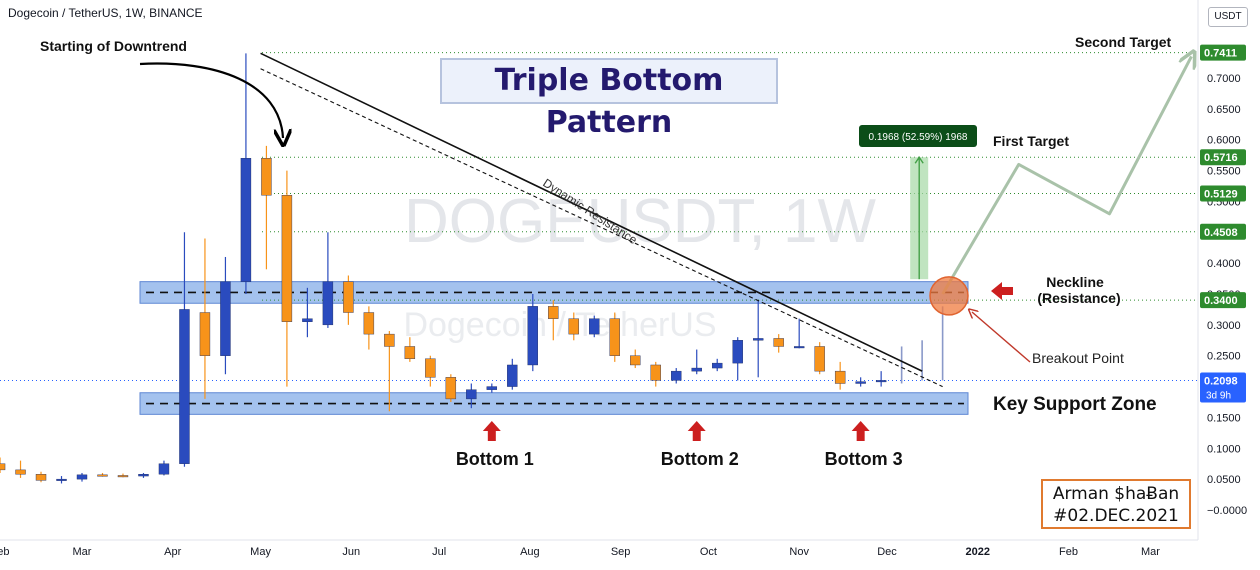 The height and width of the screenshot is (570, 1260). Describe the element at coordinates (113, 46) in the screenshot. I see `downtrend-label: Starting of Downtrend` at that location.